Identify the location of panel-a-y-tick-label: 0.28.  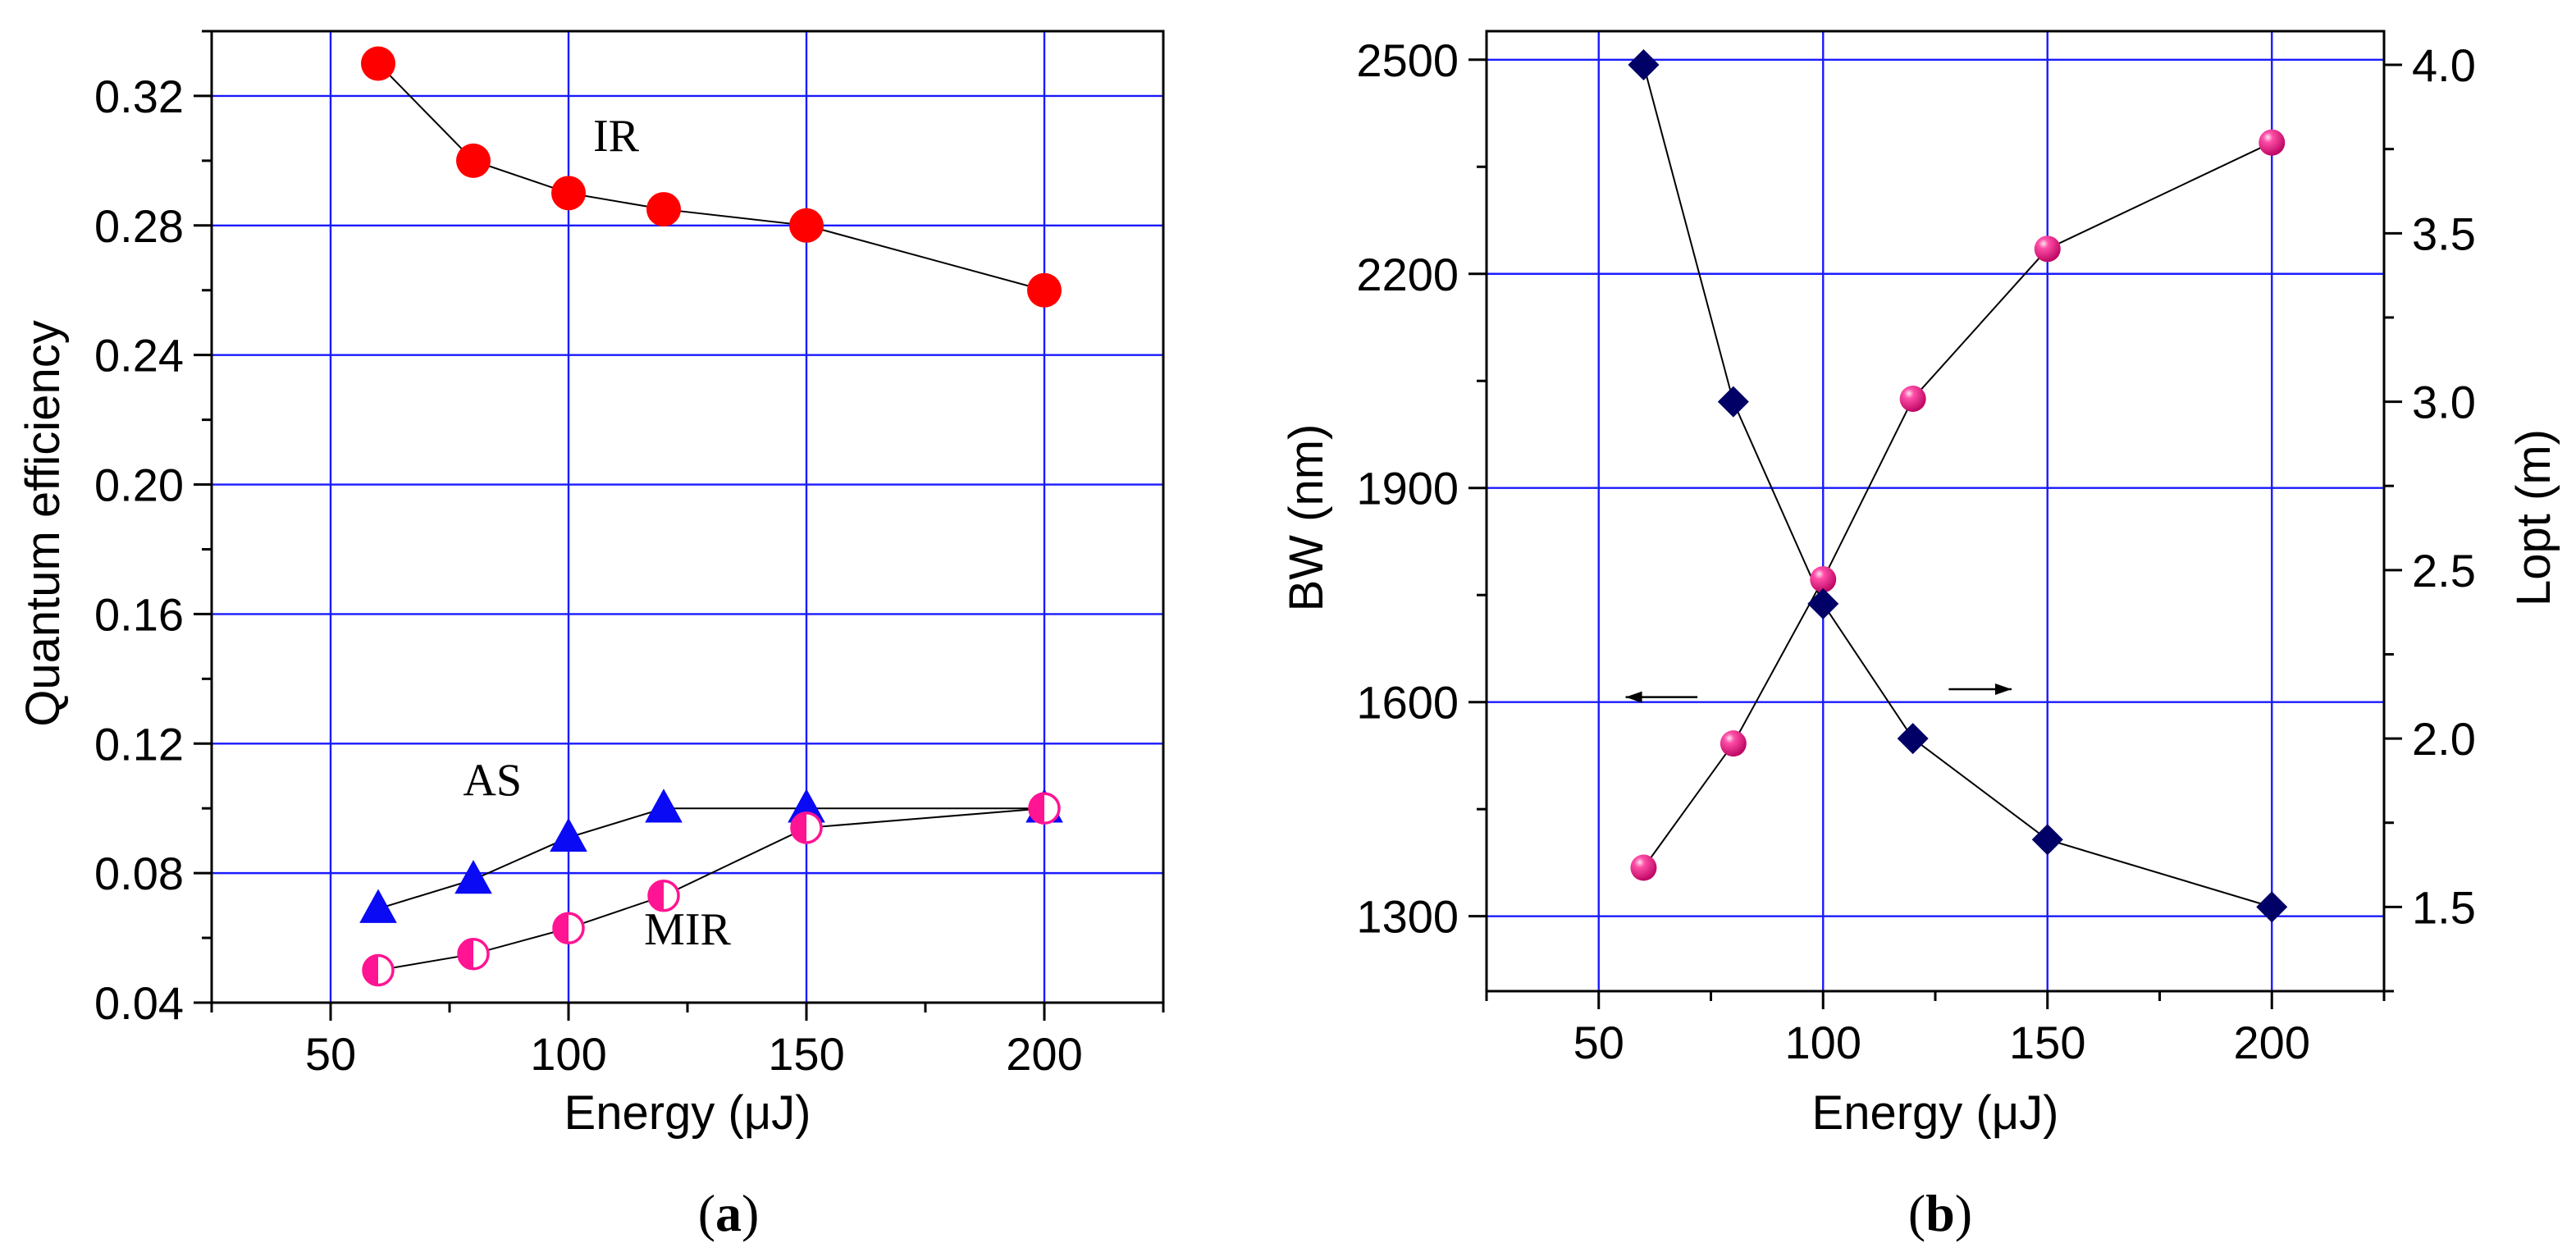
(139, 226).